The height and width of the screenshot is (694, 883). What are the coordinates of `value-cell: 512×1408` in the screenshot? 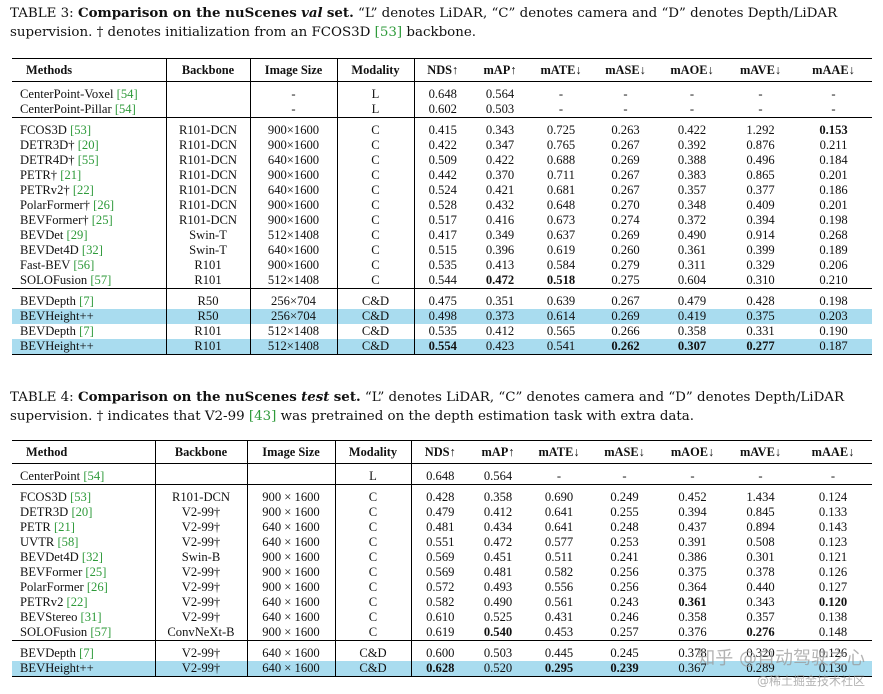 It's located at (294, 331).